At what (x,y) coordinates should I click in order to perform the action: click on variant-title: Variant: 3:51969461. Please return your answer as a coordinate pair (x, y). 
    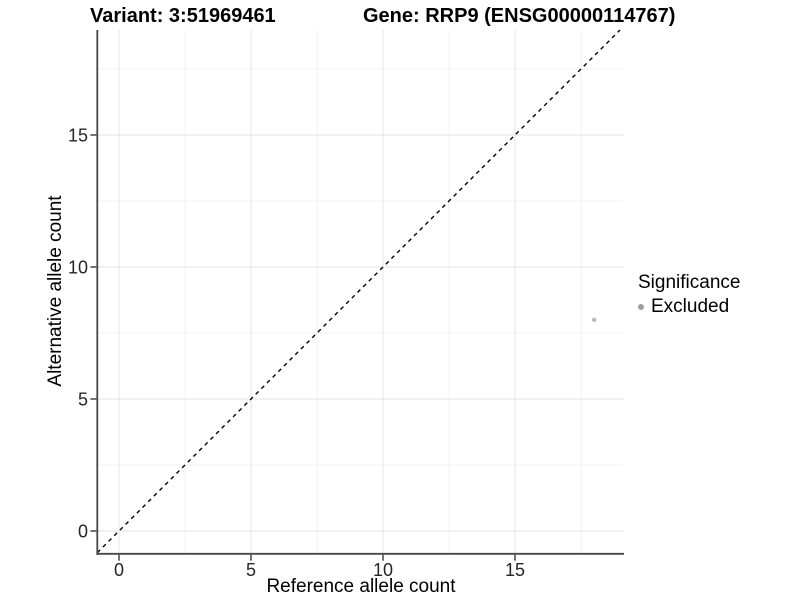
    Looking at the image, I should click on (183, 16).